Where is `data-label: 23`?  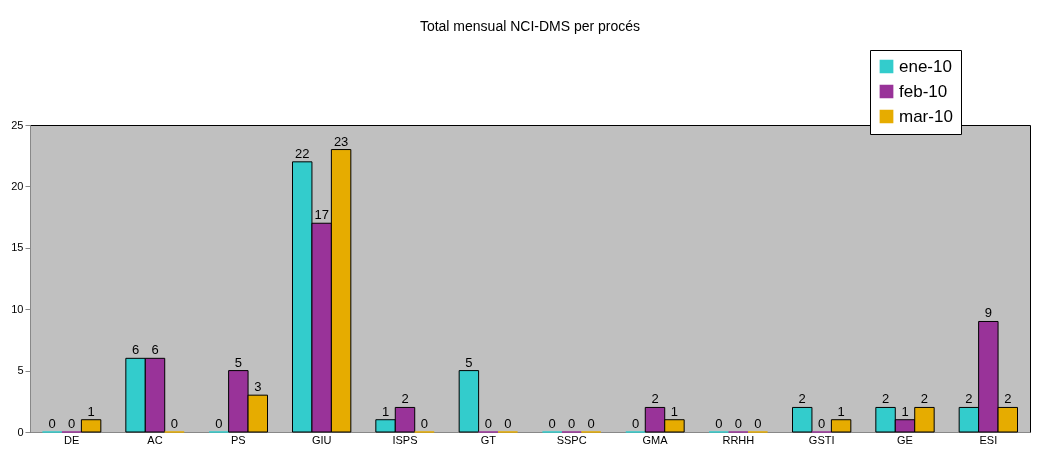
data-label: 23 is located at coordinates (341, 141).